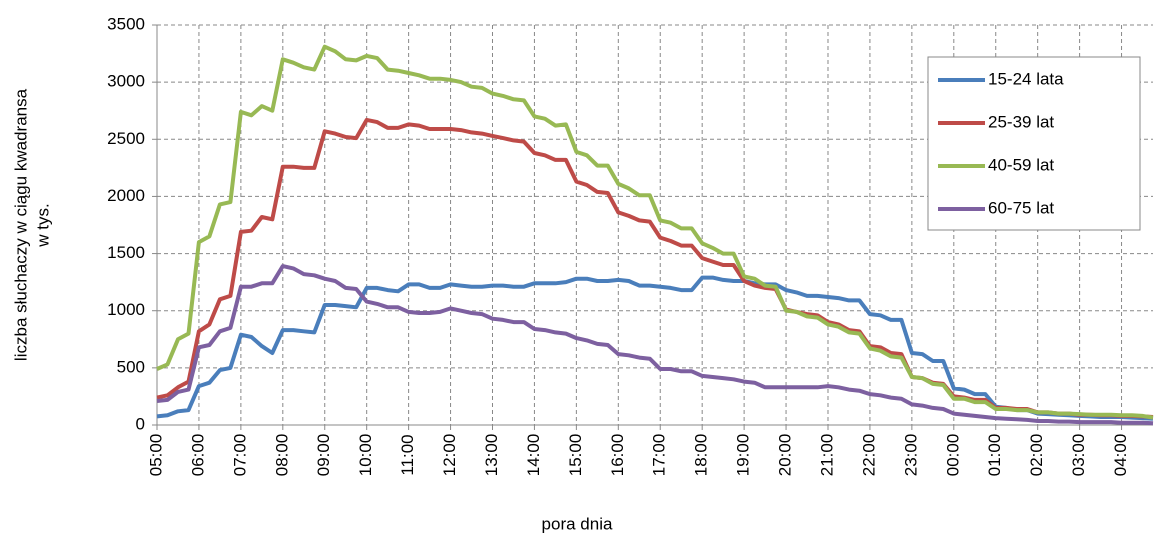 The width and height of the screenshot is (1154, 542). What do you see at coordinates (575, 455) in the screenshot?
I see `x-tick-label: 15:00` at bounding box center [575, 455].